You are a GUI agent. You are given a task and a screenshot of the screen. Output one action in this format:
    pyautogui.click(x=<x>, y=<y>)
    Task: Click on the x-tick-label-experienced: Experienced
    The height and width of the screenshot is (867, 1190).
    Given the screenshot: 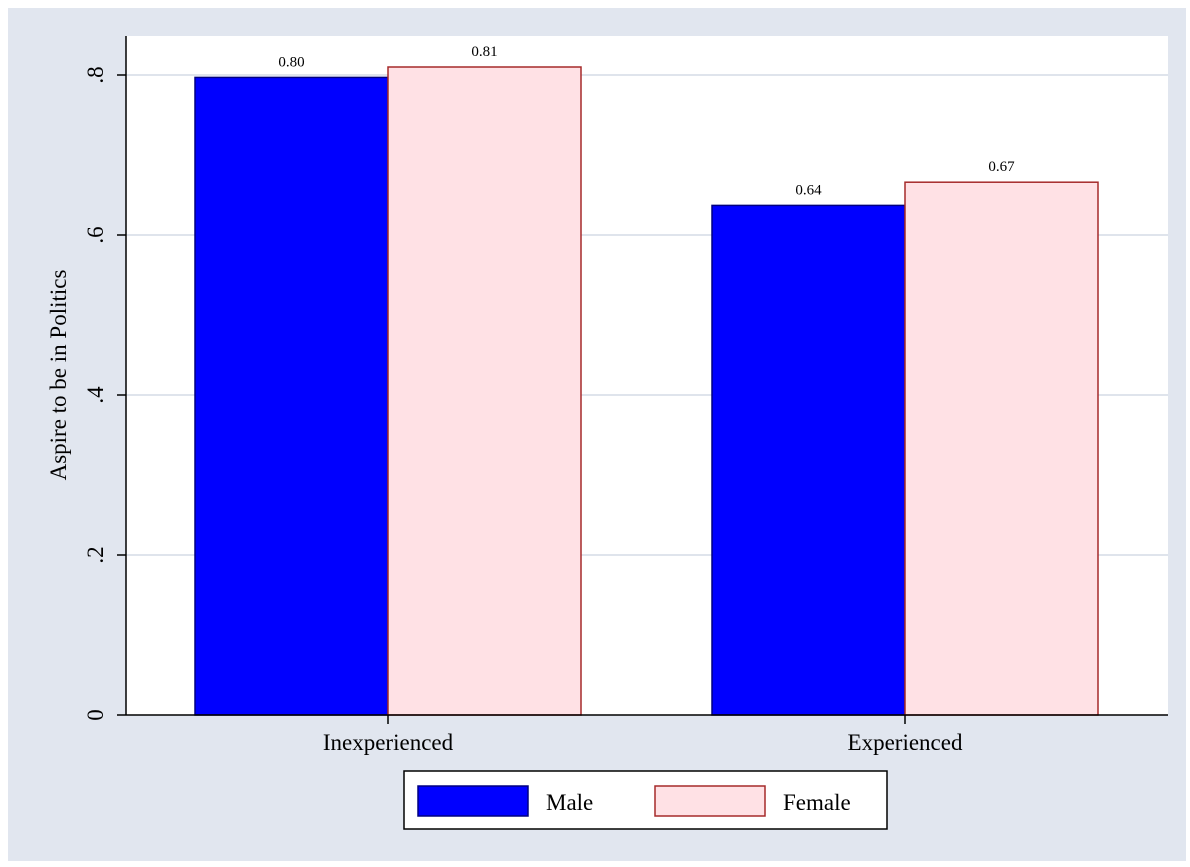 What is the action you would take?
    pyautogui.click(x=905, y=742)
    